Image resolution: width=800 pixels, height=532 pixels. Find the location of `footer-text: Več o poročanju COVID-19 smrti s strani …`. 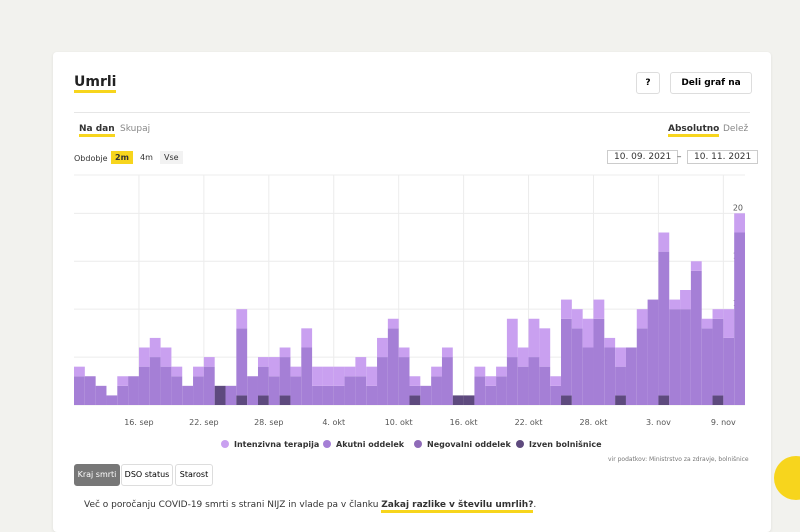

footer-text: Več o poročanju COVID-19 smrti s strani … is located at coordinates (310, 506).